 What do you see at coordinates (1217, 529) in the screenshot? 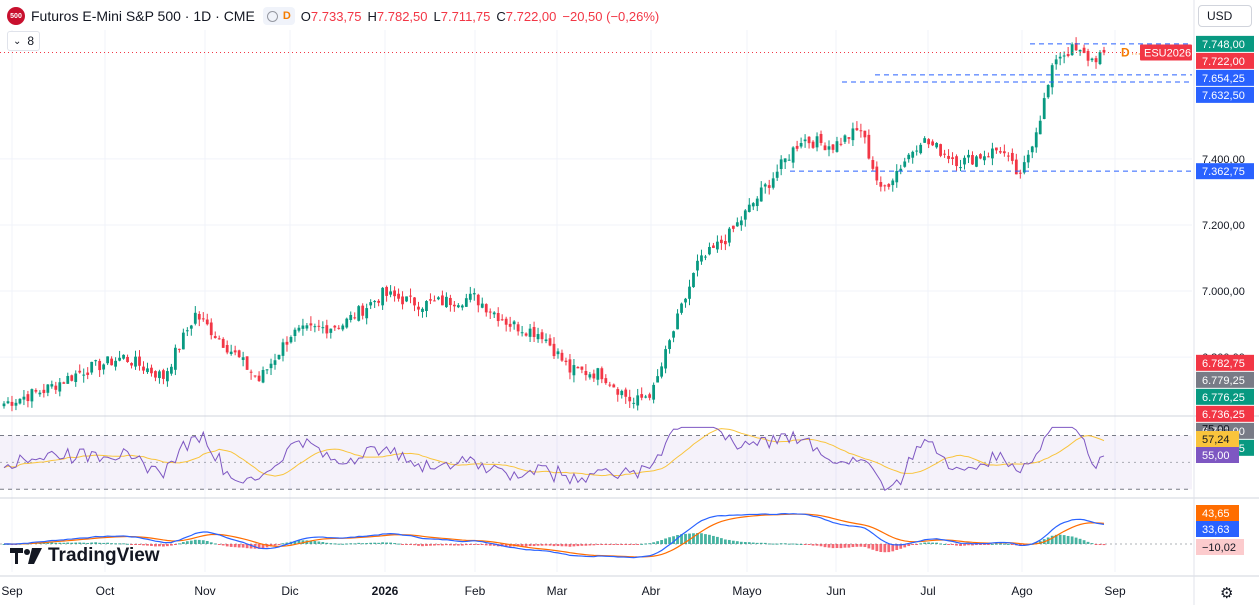
I see `macd-signal-bg` at bounding box center [1217, 529].